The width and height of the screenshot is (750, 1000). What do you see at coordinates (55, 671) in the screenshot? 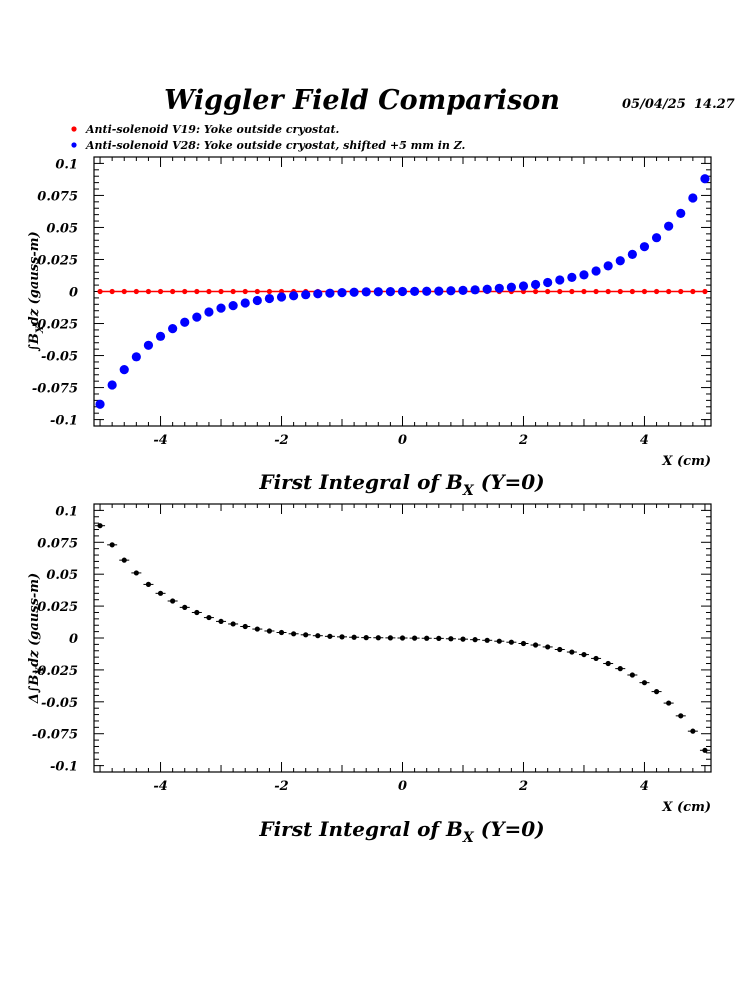
I see `y-tick-label: -0.025` at bounding box center [55, 671].